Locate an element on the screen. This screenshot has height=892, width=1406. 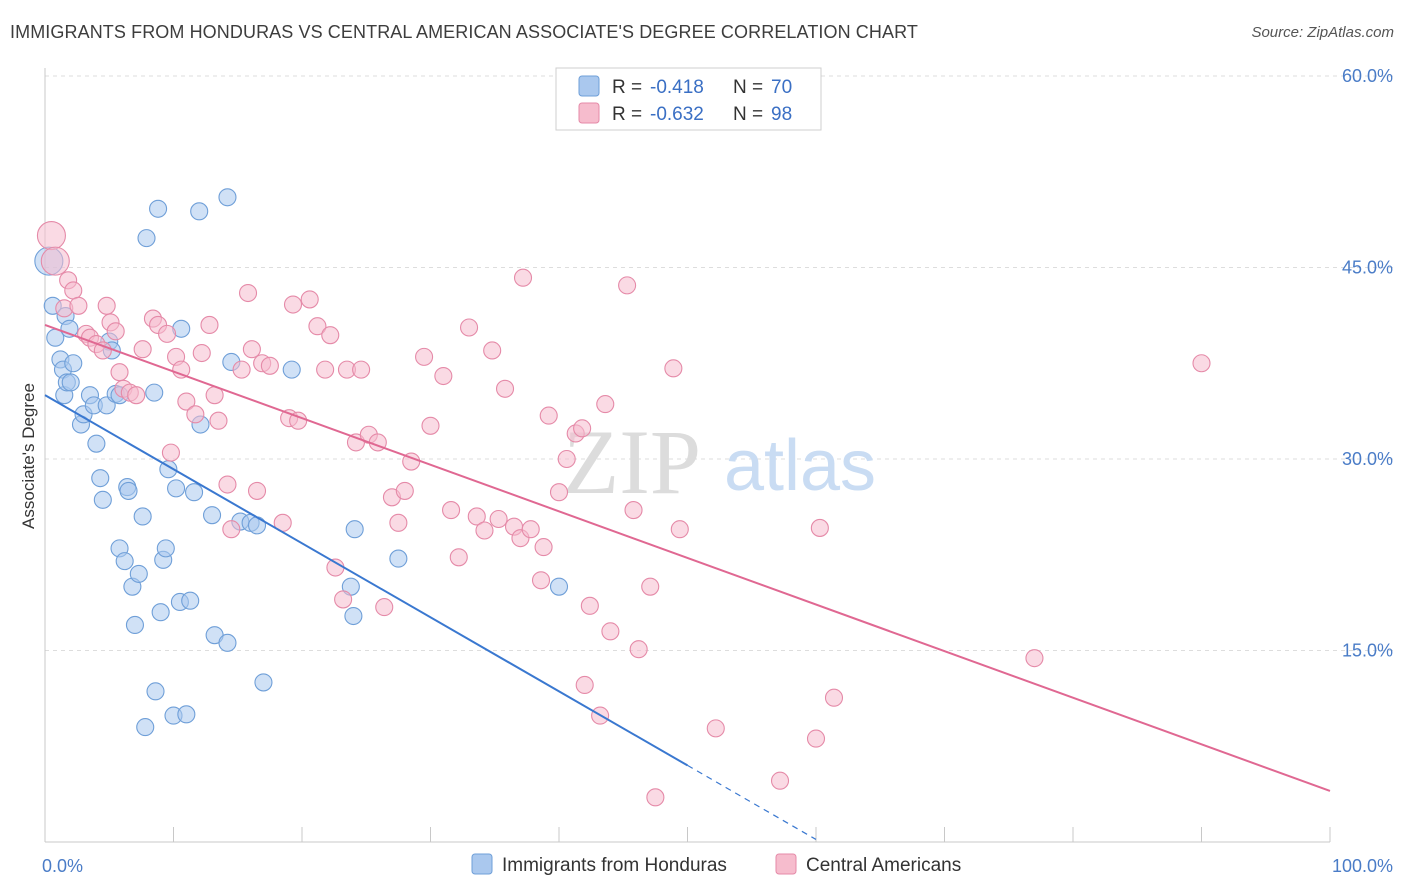
legend-r-label-2: R = is located at coordinates (627, 114).